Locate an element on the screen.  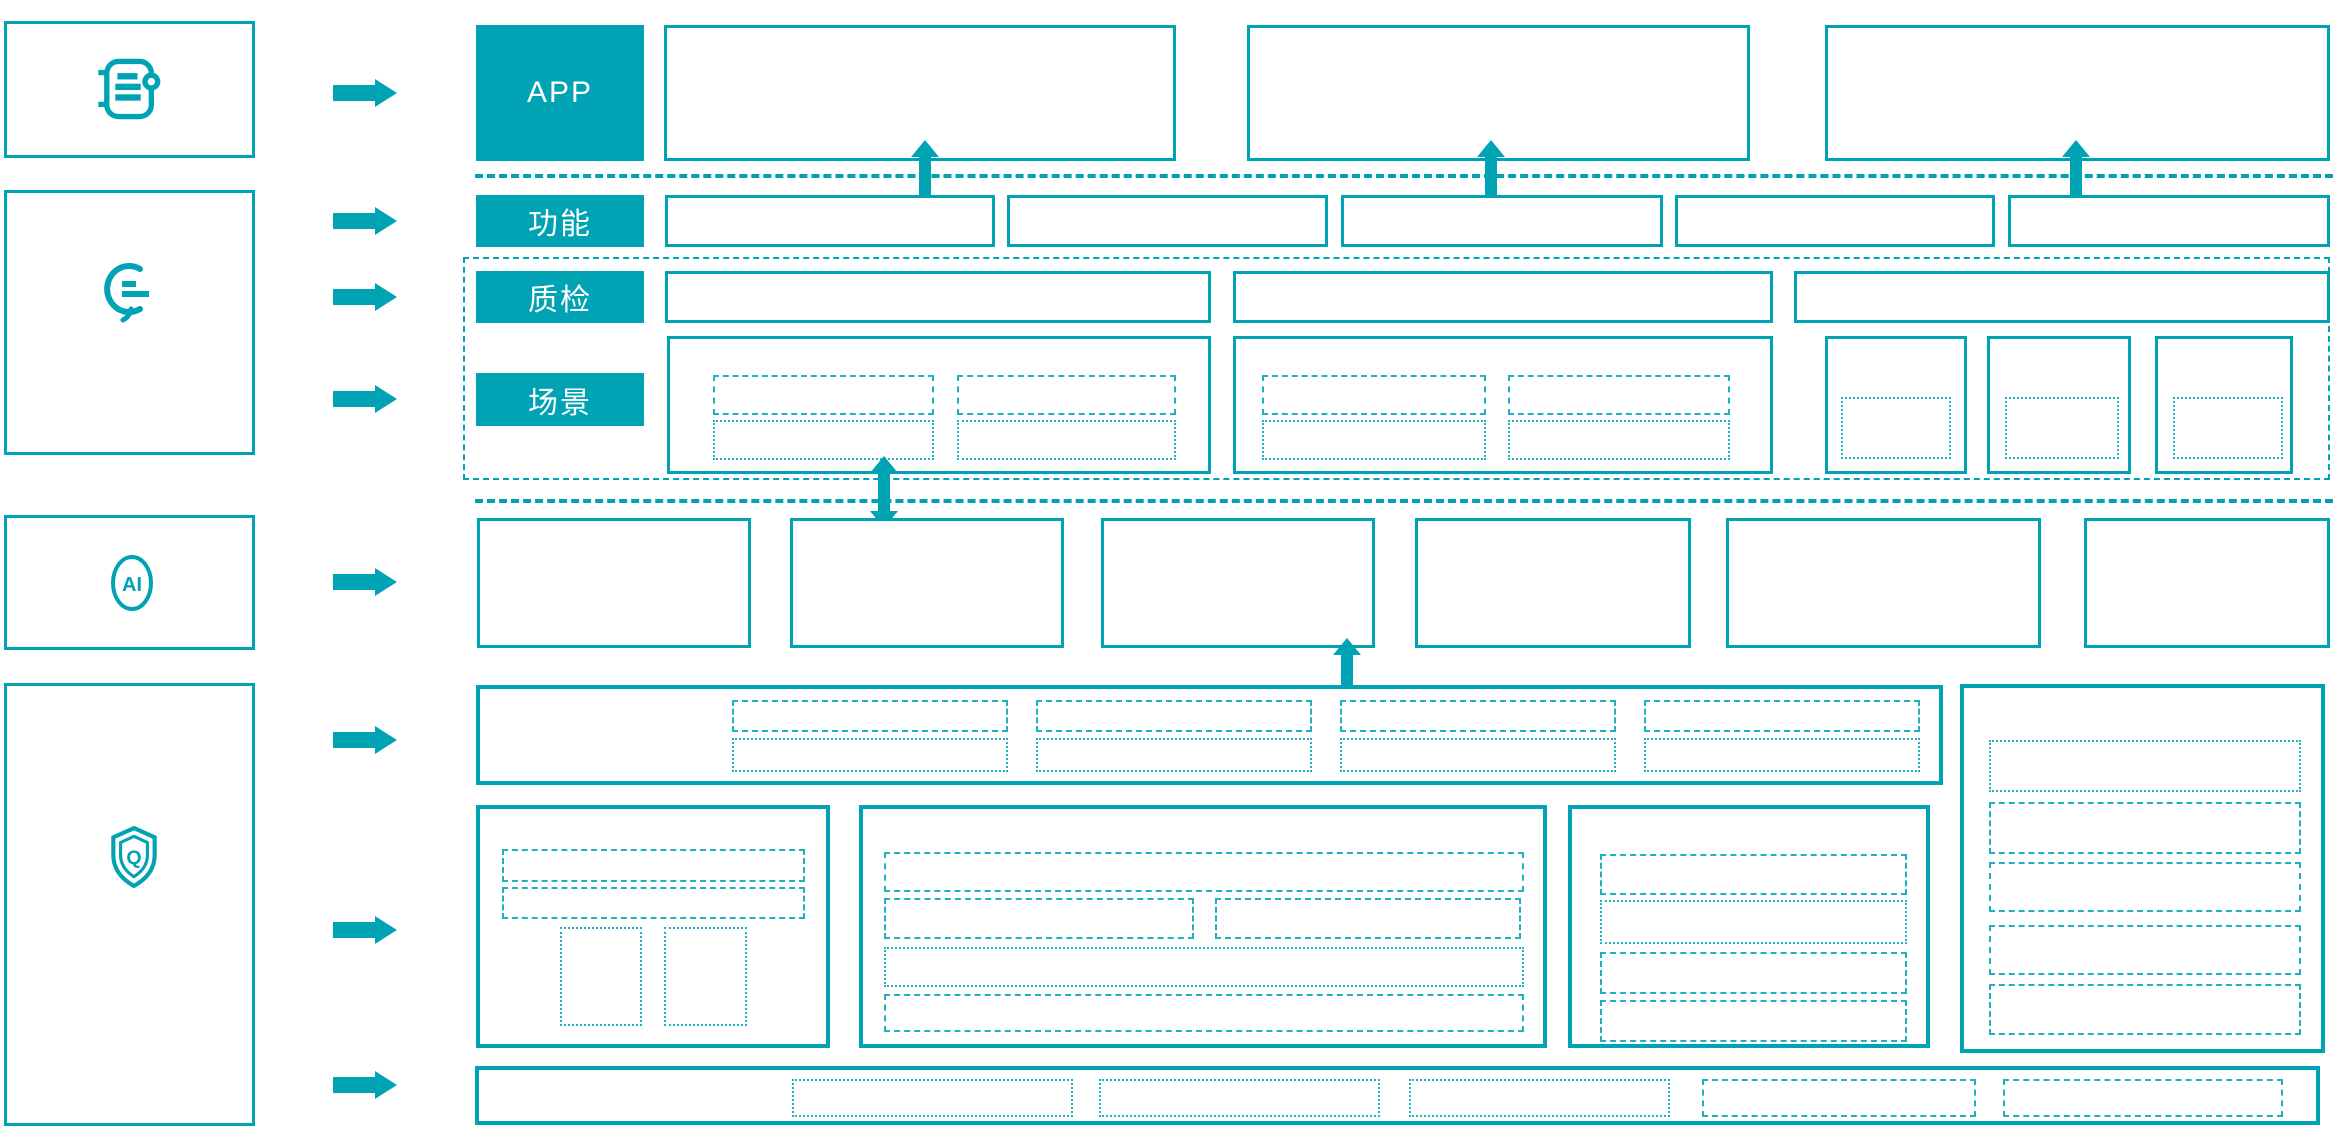
ai-icon-text: AI is located at coordinates (132, 585).